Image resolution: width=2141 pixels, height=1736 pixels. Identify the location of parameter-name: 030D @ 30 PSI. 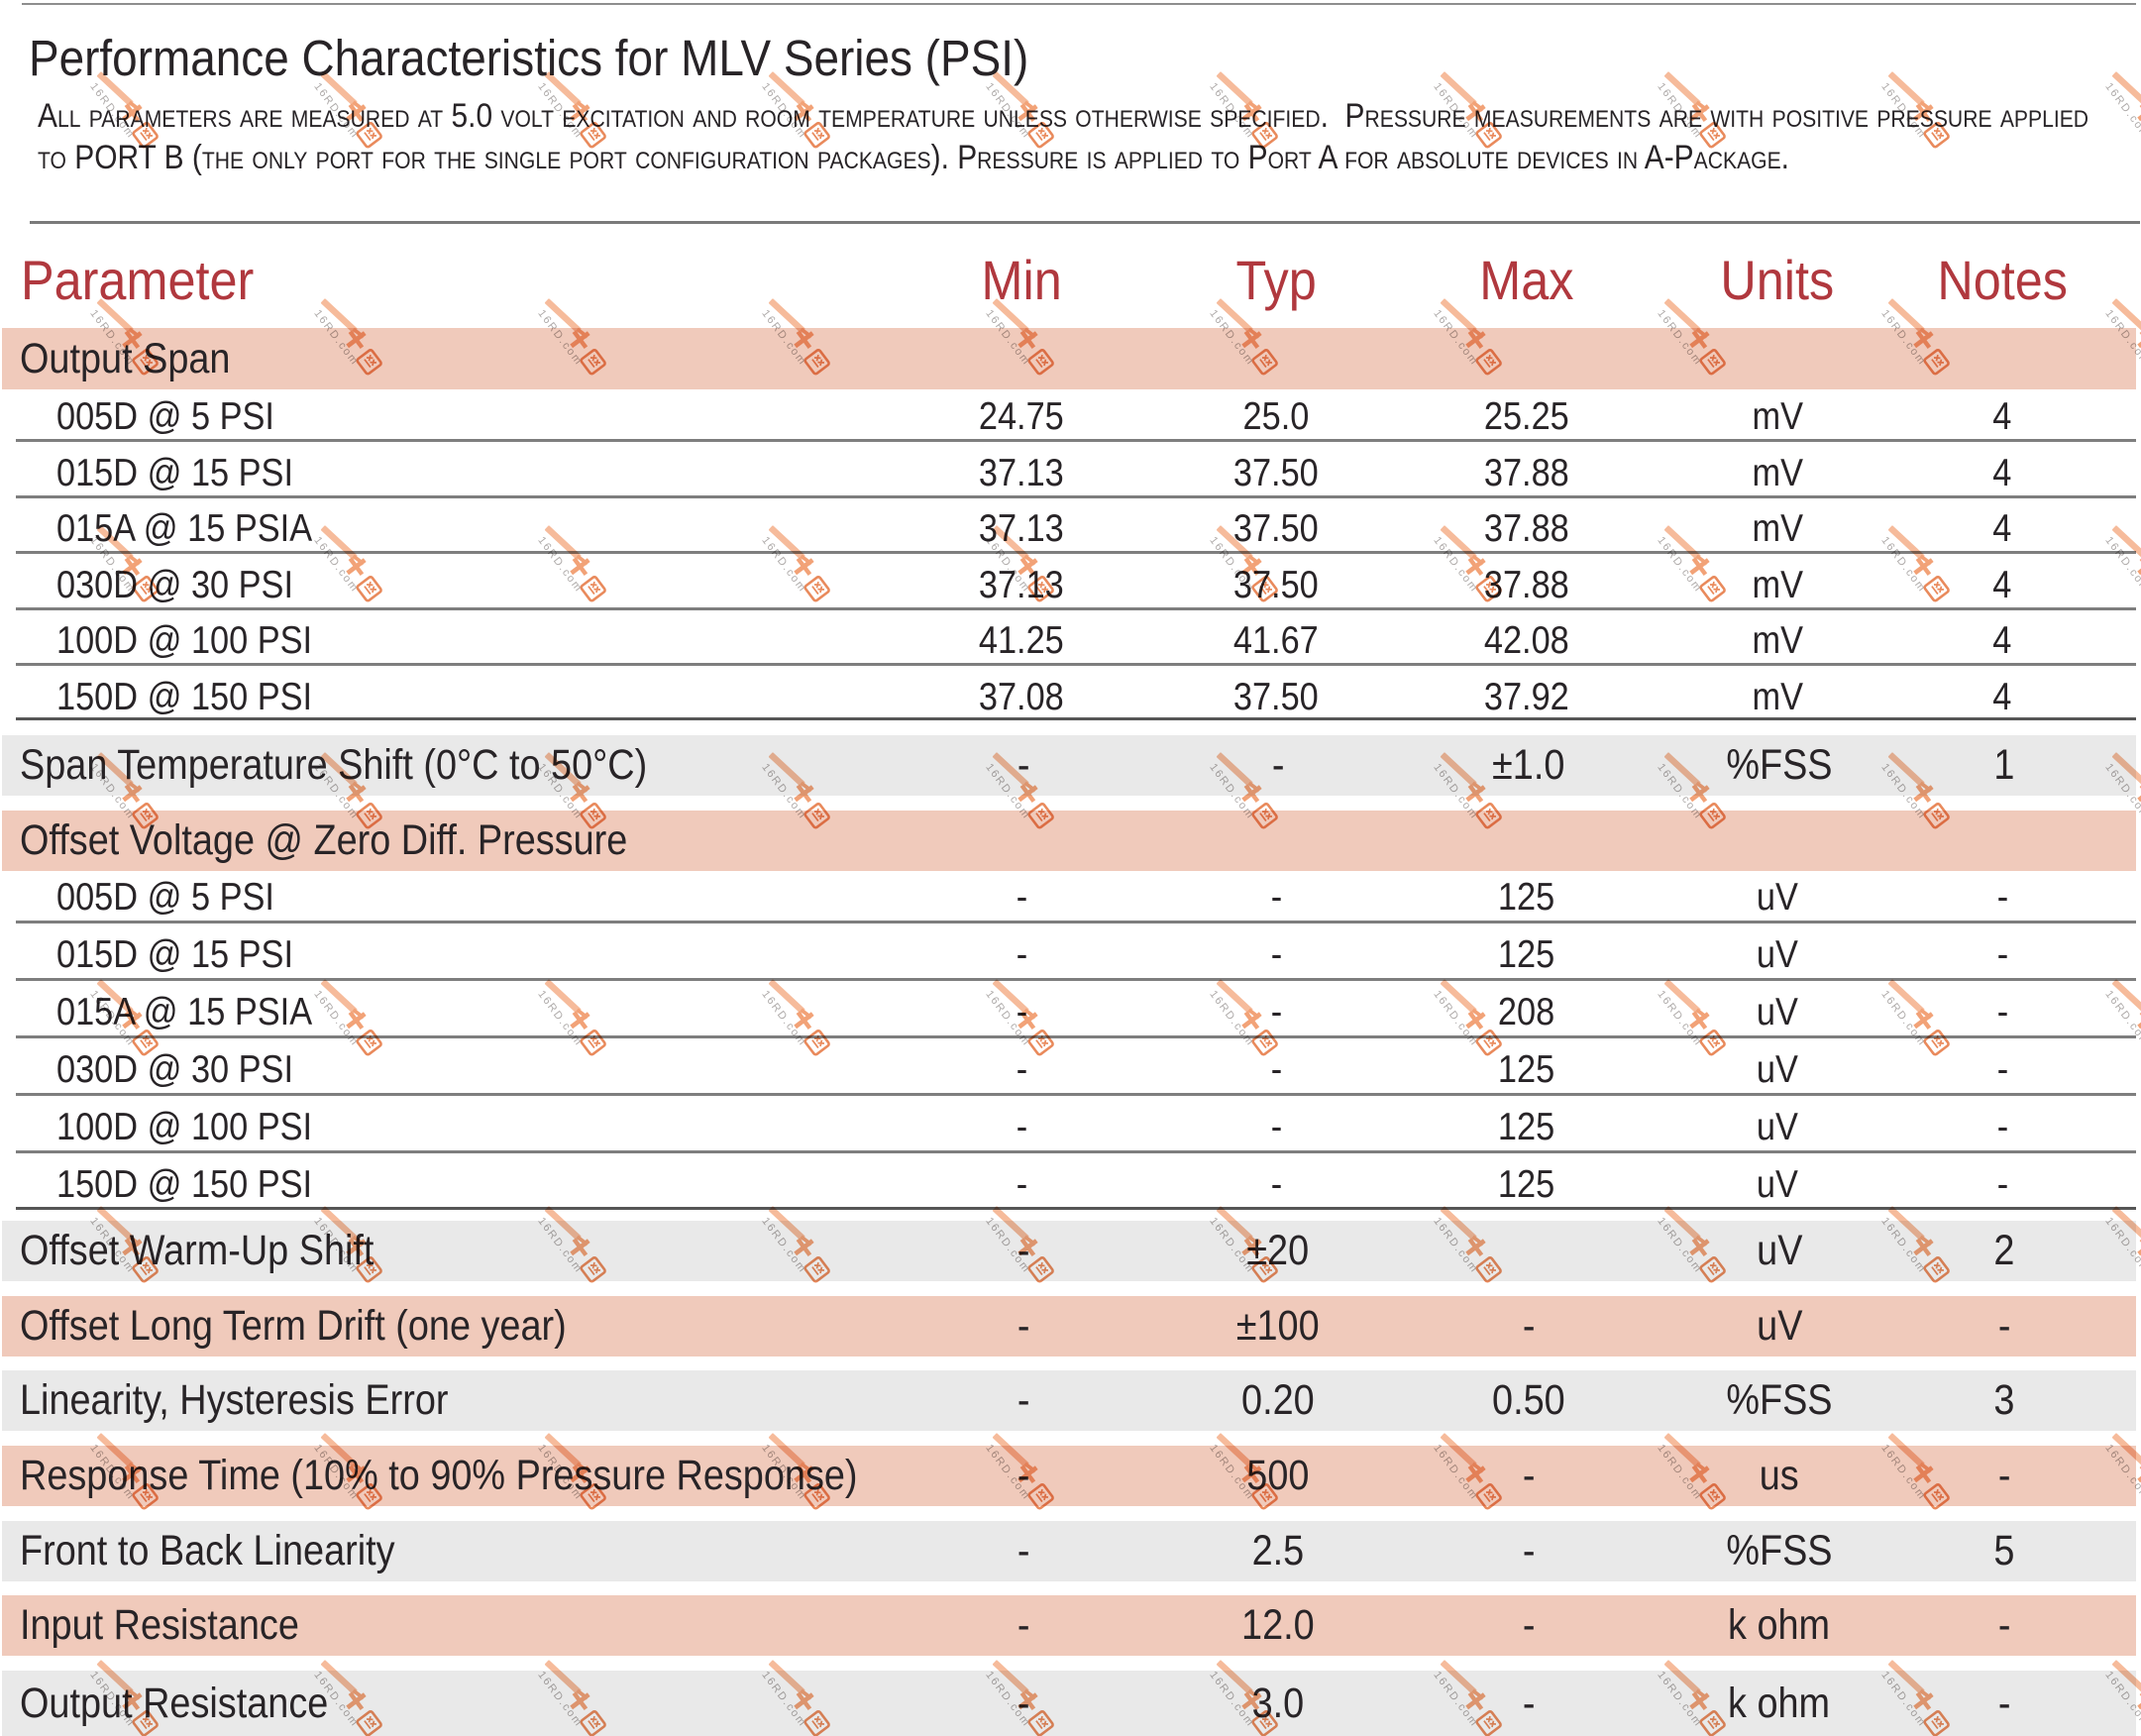
(191, 1070).